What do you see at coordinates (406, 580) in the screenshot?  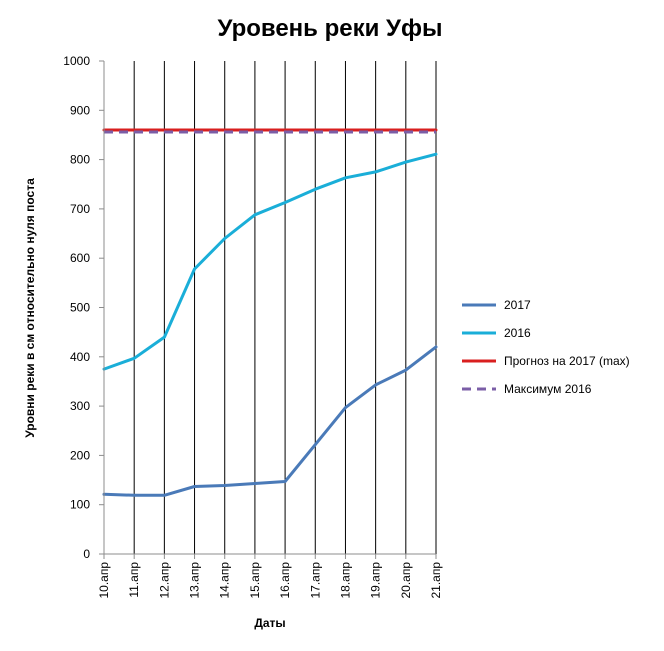 I see `x-tick-label: 20.апр` at bounding box center [406, 580].